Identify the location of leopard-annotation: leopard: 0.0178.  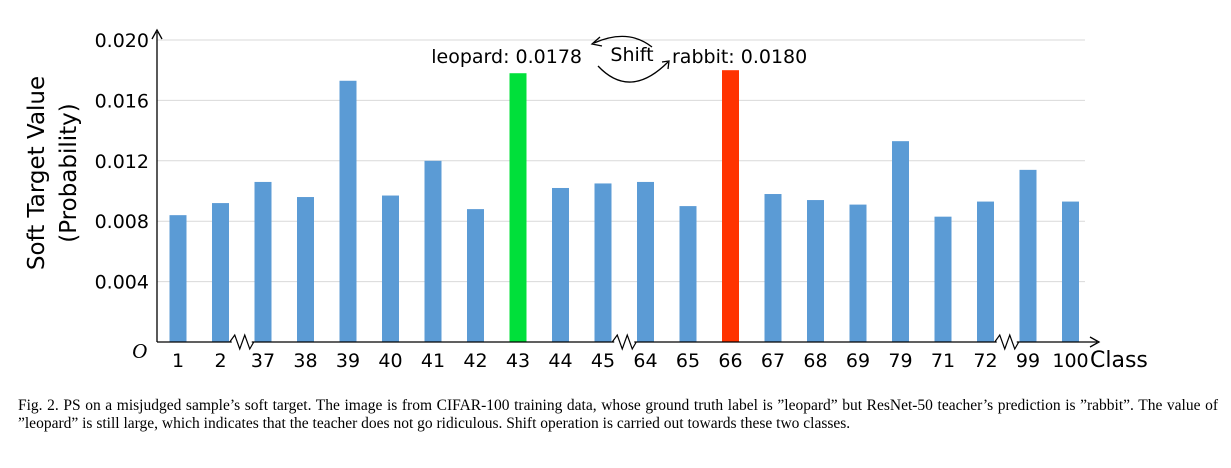
(506, 57).